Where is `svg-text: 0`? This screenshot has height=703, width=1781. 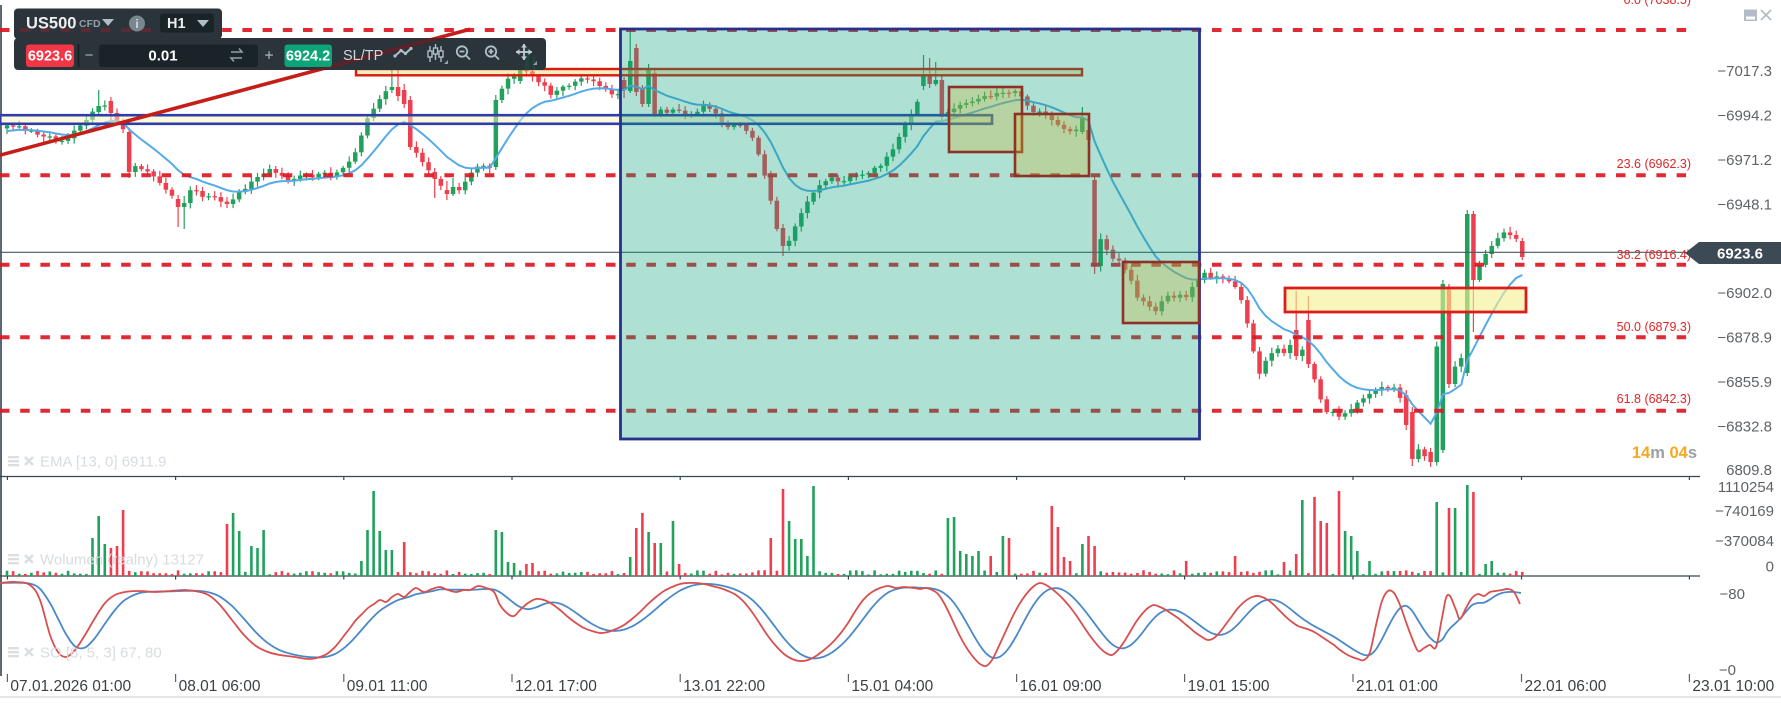
svg-text: 0 is located at coordinates (1770, 567).